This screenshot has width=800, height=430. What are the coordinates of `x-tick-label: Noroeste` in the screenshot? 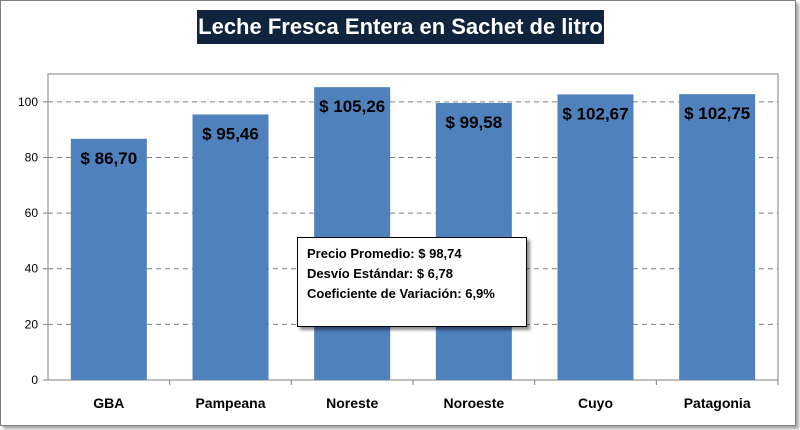 It's located at (473, 403).